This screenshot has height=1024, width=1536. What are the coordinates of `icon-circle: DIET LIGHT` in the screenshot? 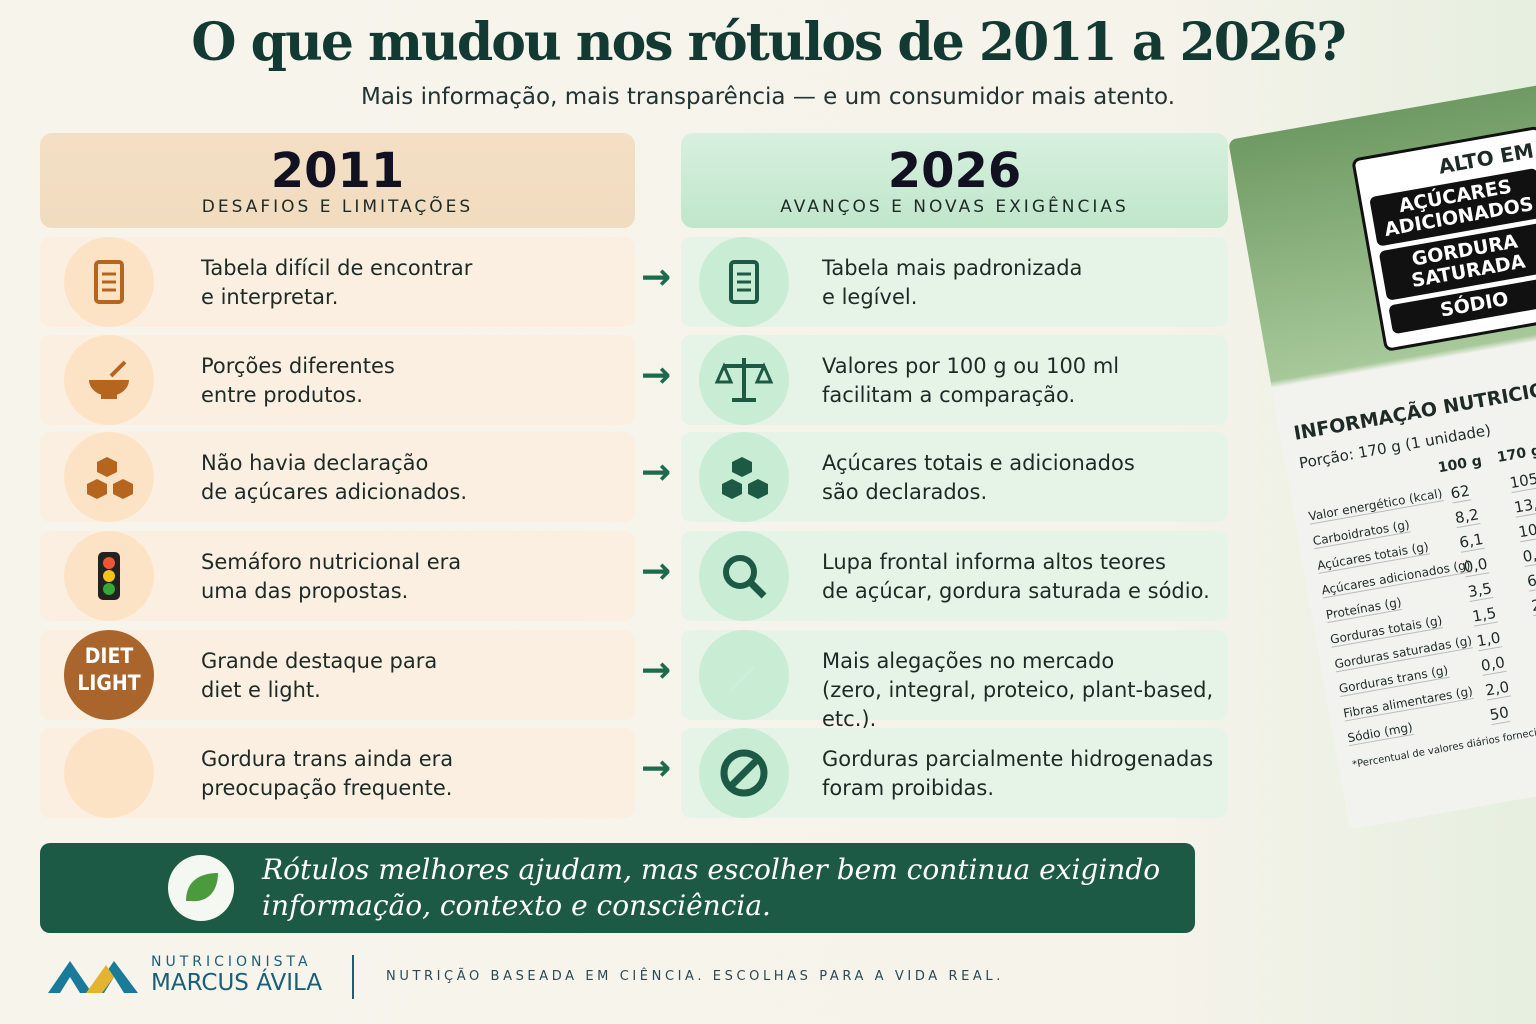 It's located at (109, 675).